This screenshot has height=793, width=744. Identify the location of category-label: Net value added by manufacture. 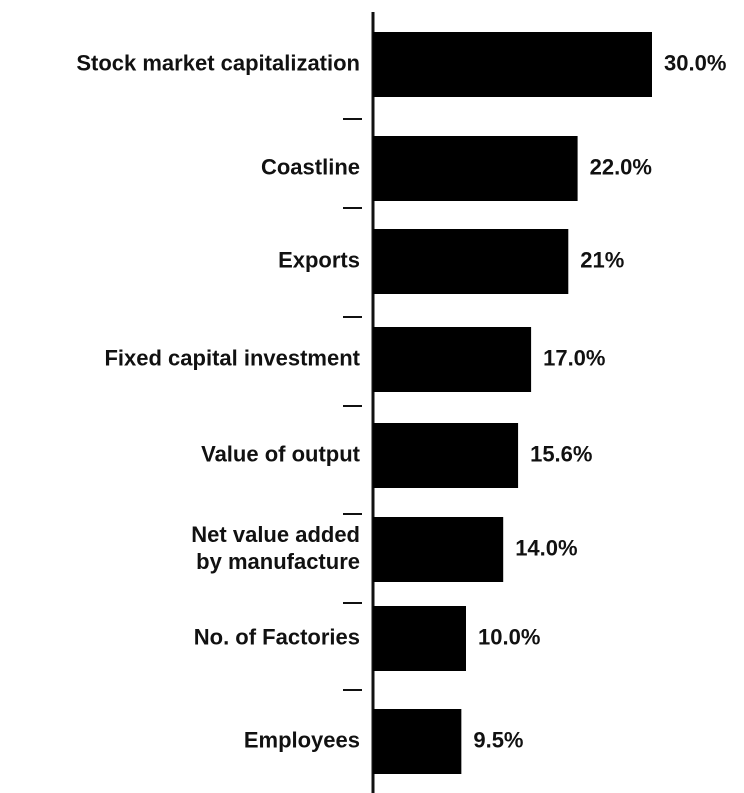
(275, 548).